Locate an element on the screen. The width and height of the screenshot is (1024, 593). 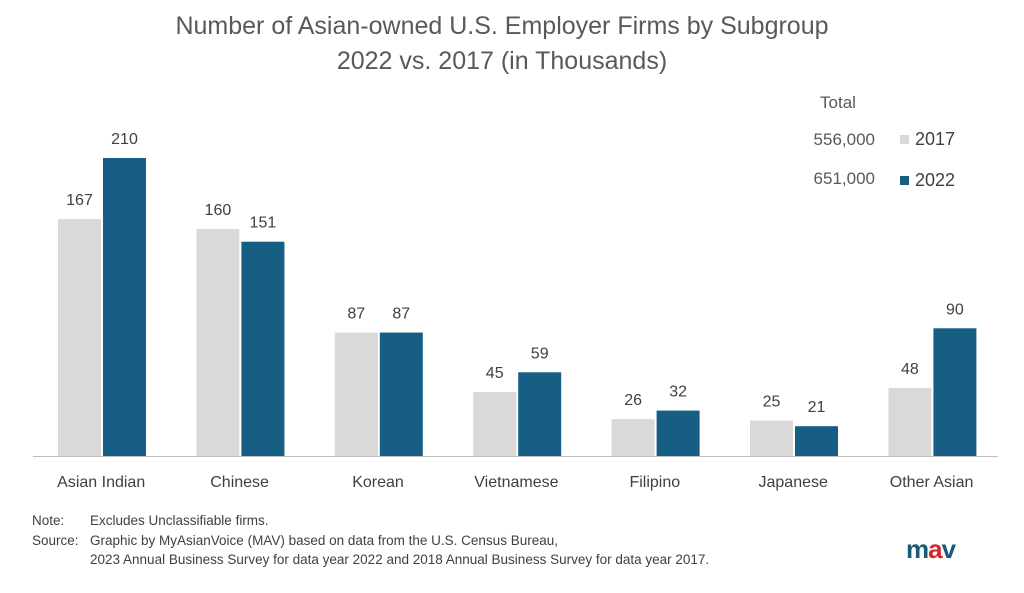
x-tick-label: Chinese is located at coordinates (239, 482).